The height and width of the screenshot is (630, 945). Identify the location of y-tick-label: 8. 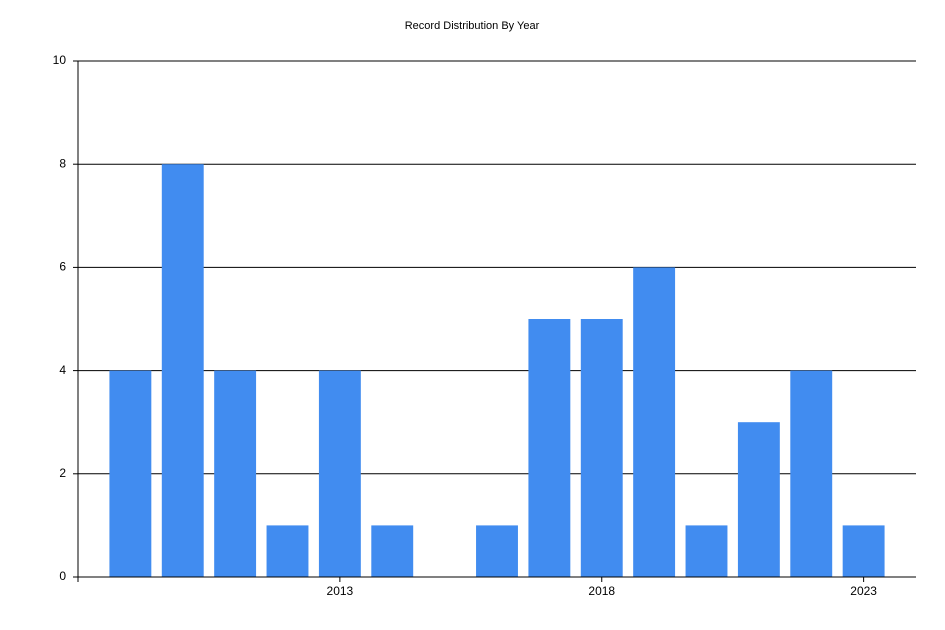
(62, 163).